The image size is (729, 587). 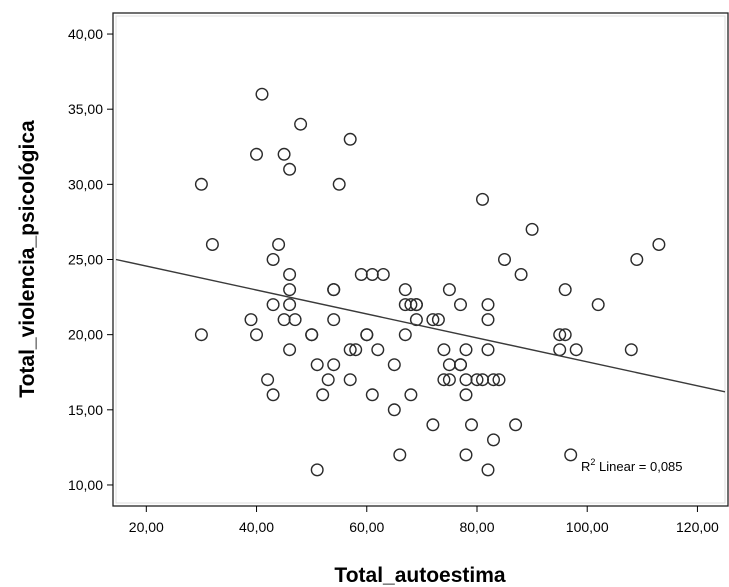 I want to click on y-axis-title: Total_violencia_psicológica, so click(x=27, y=259).